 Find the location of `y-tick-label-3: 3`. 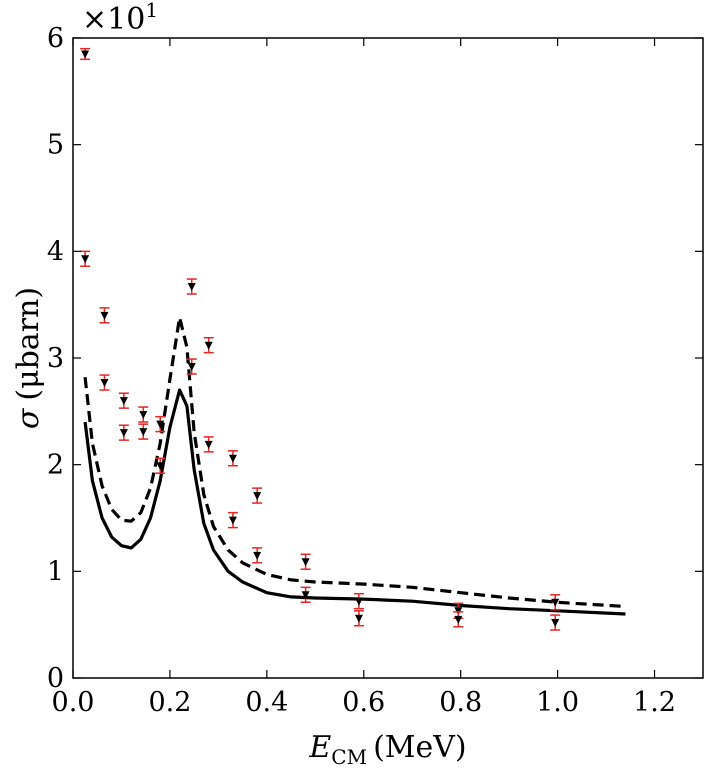

y-tick-label-3: 3 is located at coordinates (55, 358).